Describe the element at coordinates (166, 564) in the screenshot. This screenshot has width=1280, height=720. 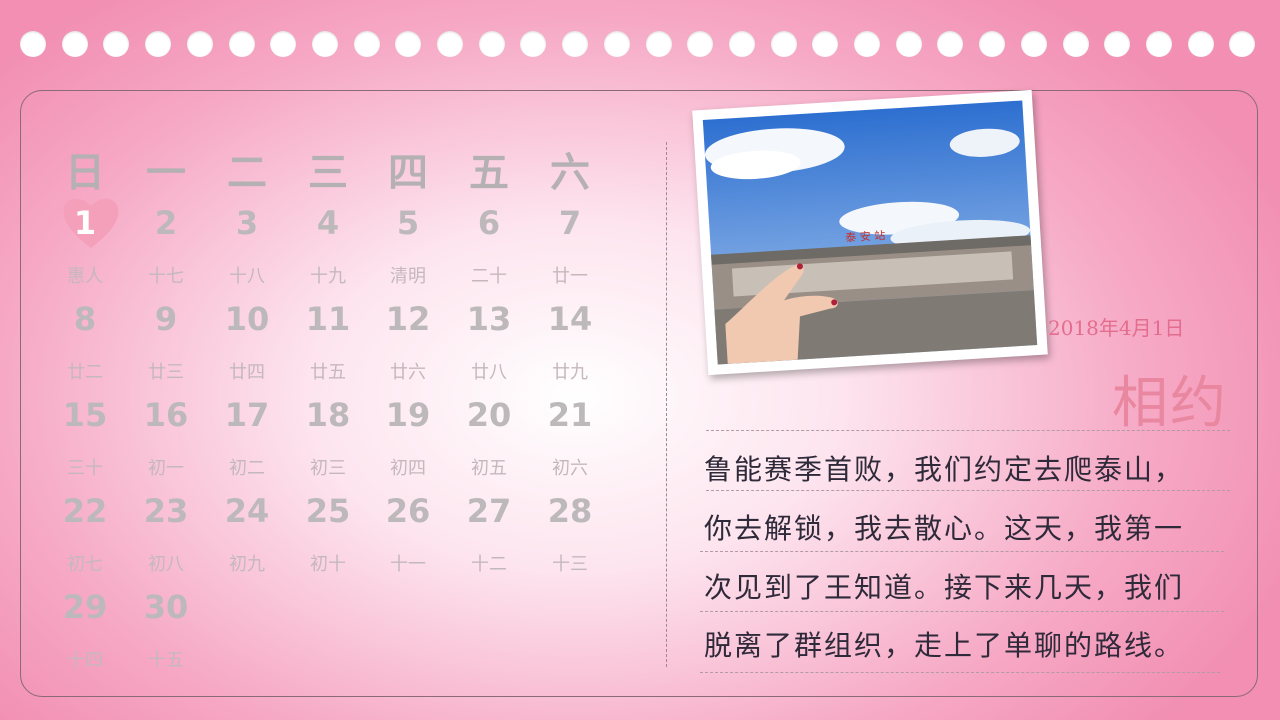
I see `lunar-date: 初八` at that location.